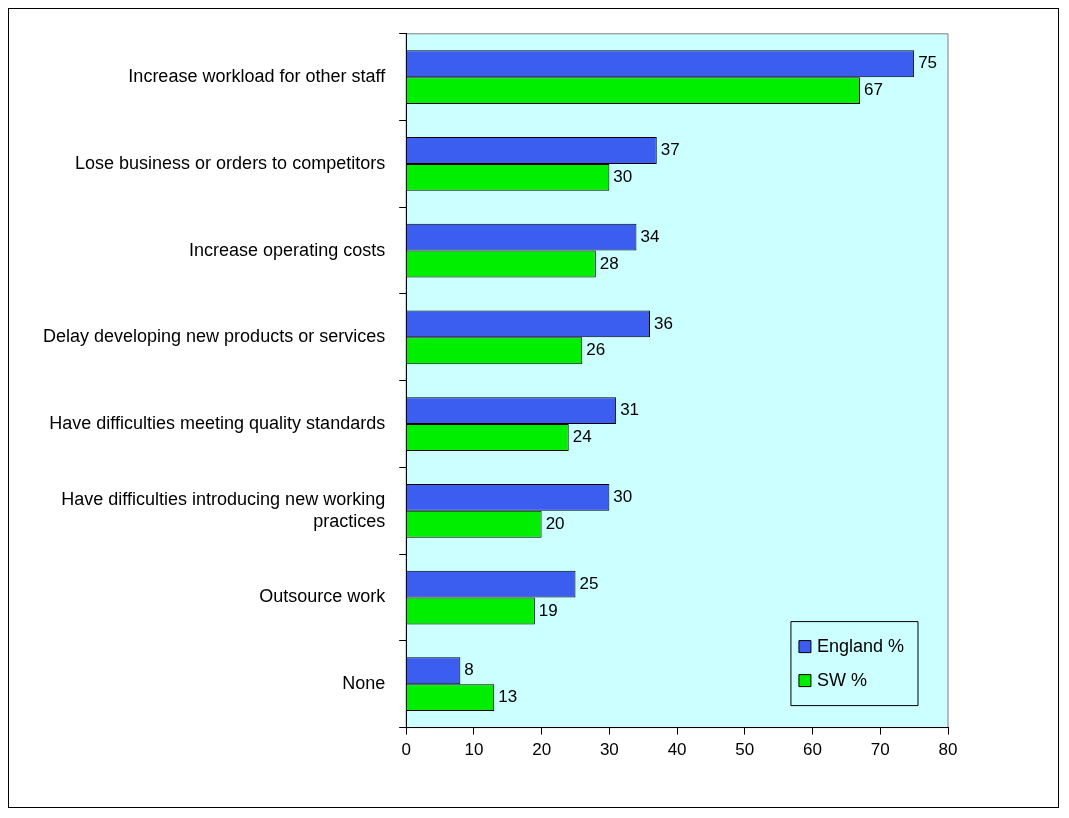 The height and width of the screenshot is (818, 1069). Describe the element at coordinates (677, 750) in the screenshot. I see `x-tick-label: 40` at that location.